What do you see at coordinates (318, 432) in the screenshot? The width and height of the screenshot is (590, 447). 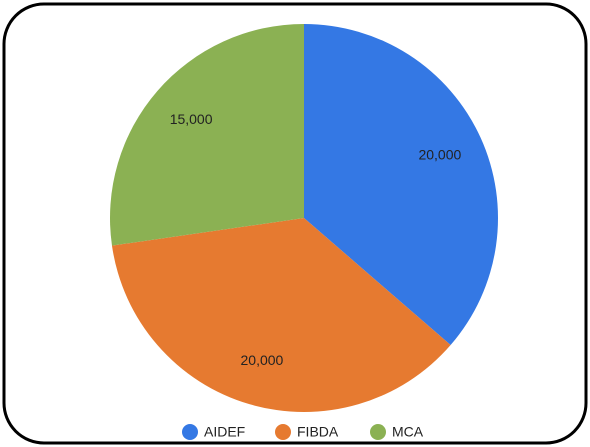 I see `legend-label: FIBDA` at bounding box center [318, 432].